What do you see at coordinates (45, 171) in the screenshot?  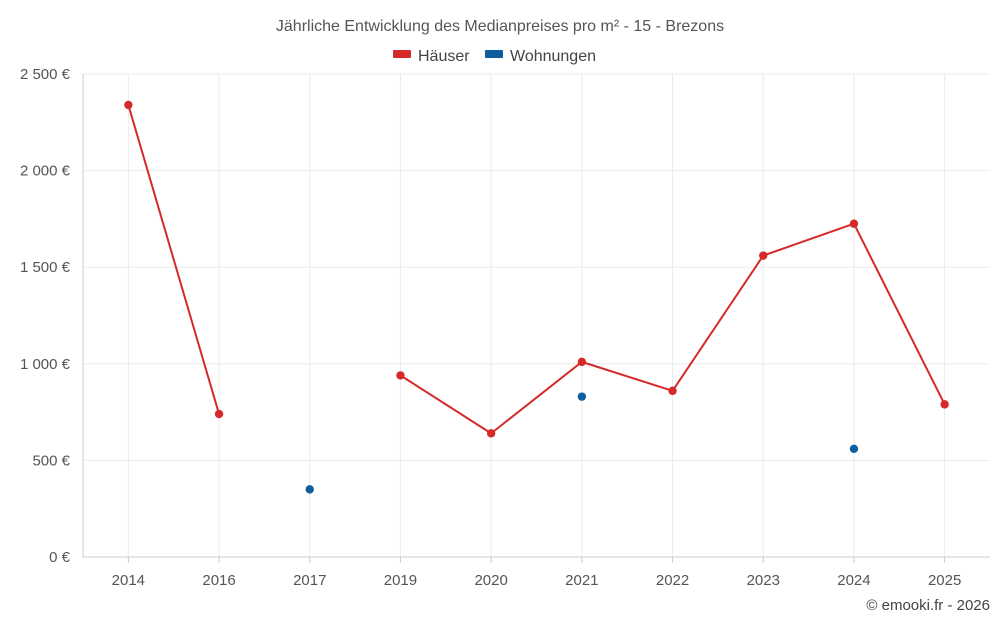 I see `y-tick-label: 2 000 €` at bounding box center [45, 171].